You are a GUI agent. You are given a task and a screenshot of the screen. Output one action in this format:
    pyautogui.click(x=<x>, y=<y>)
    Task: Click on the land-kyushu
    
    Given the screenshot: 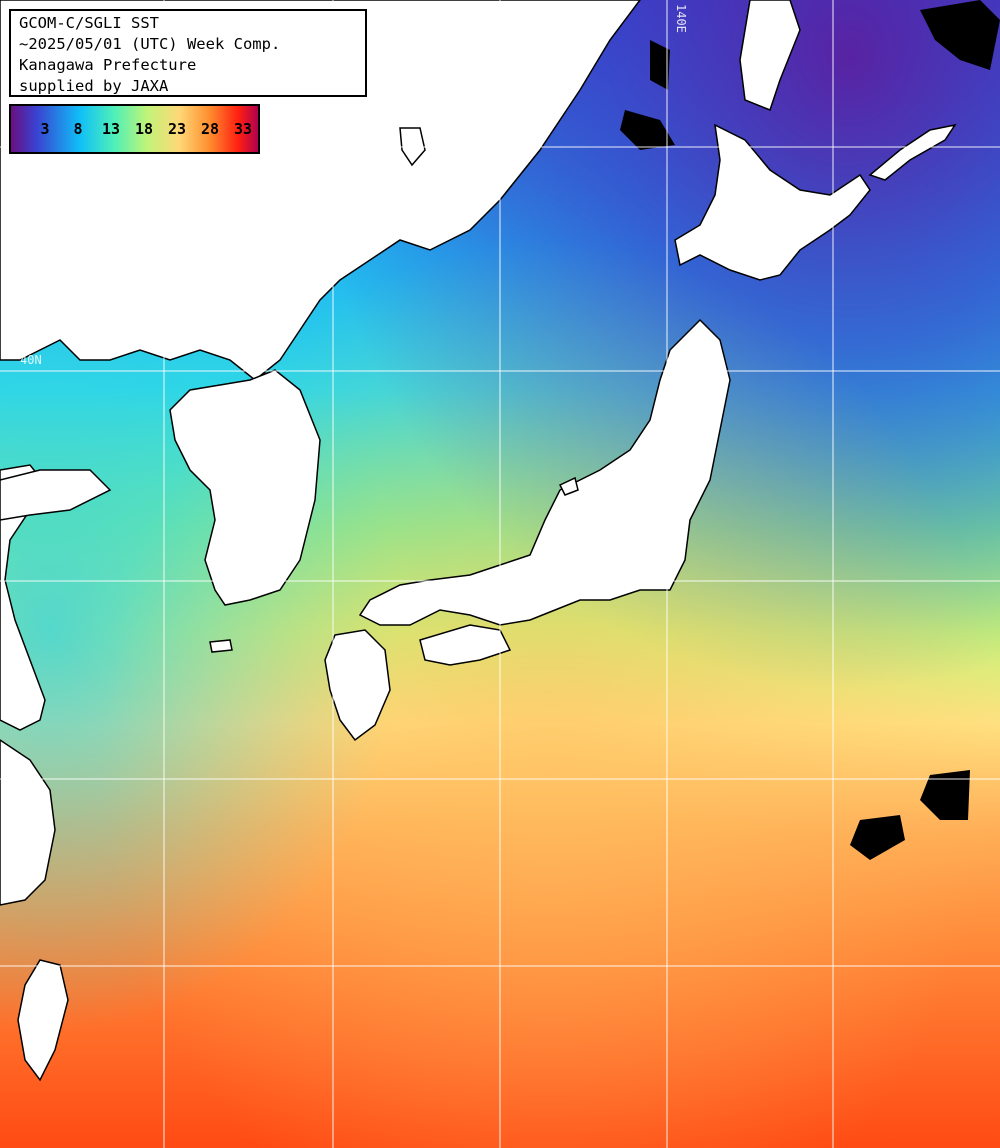 What is the action you would take?
    pyautogui.click(x=357, y=685)
    